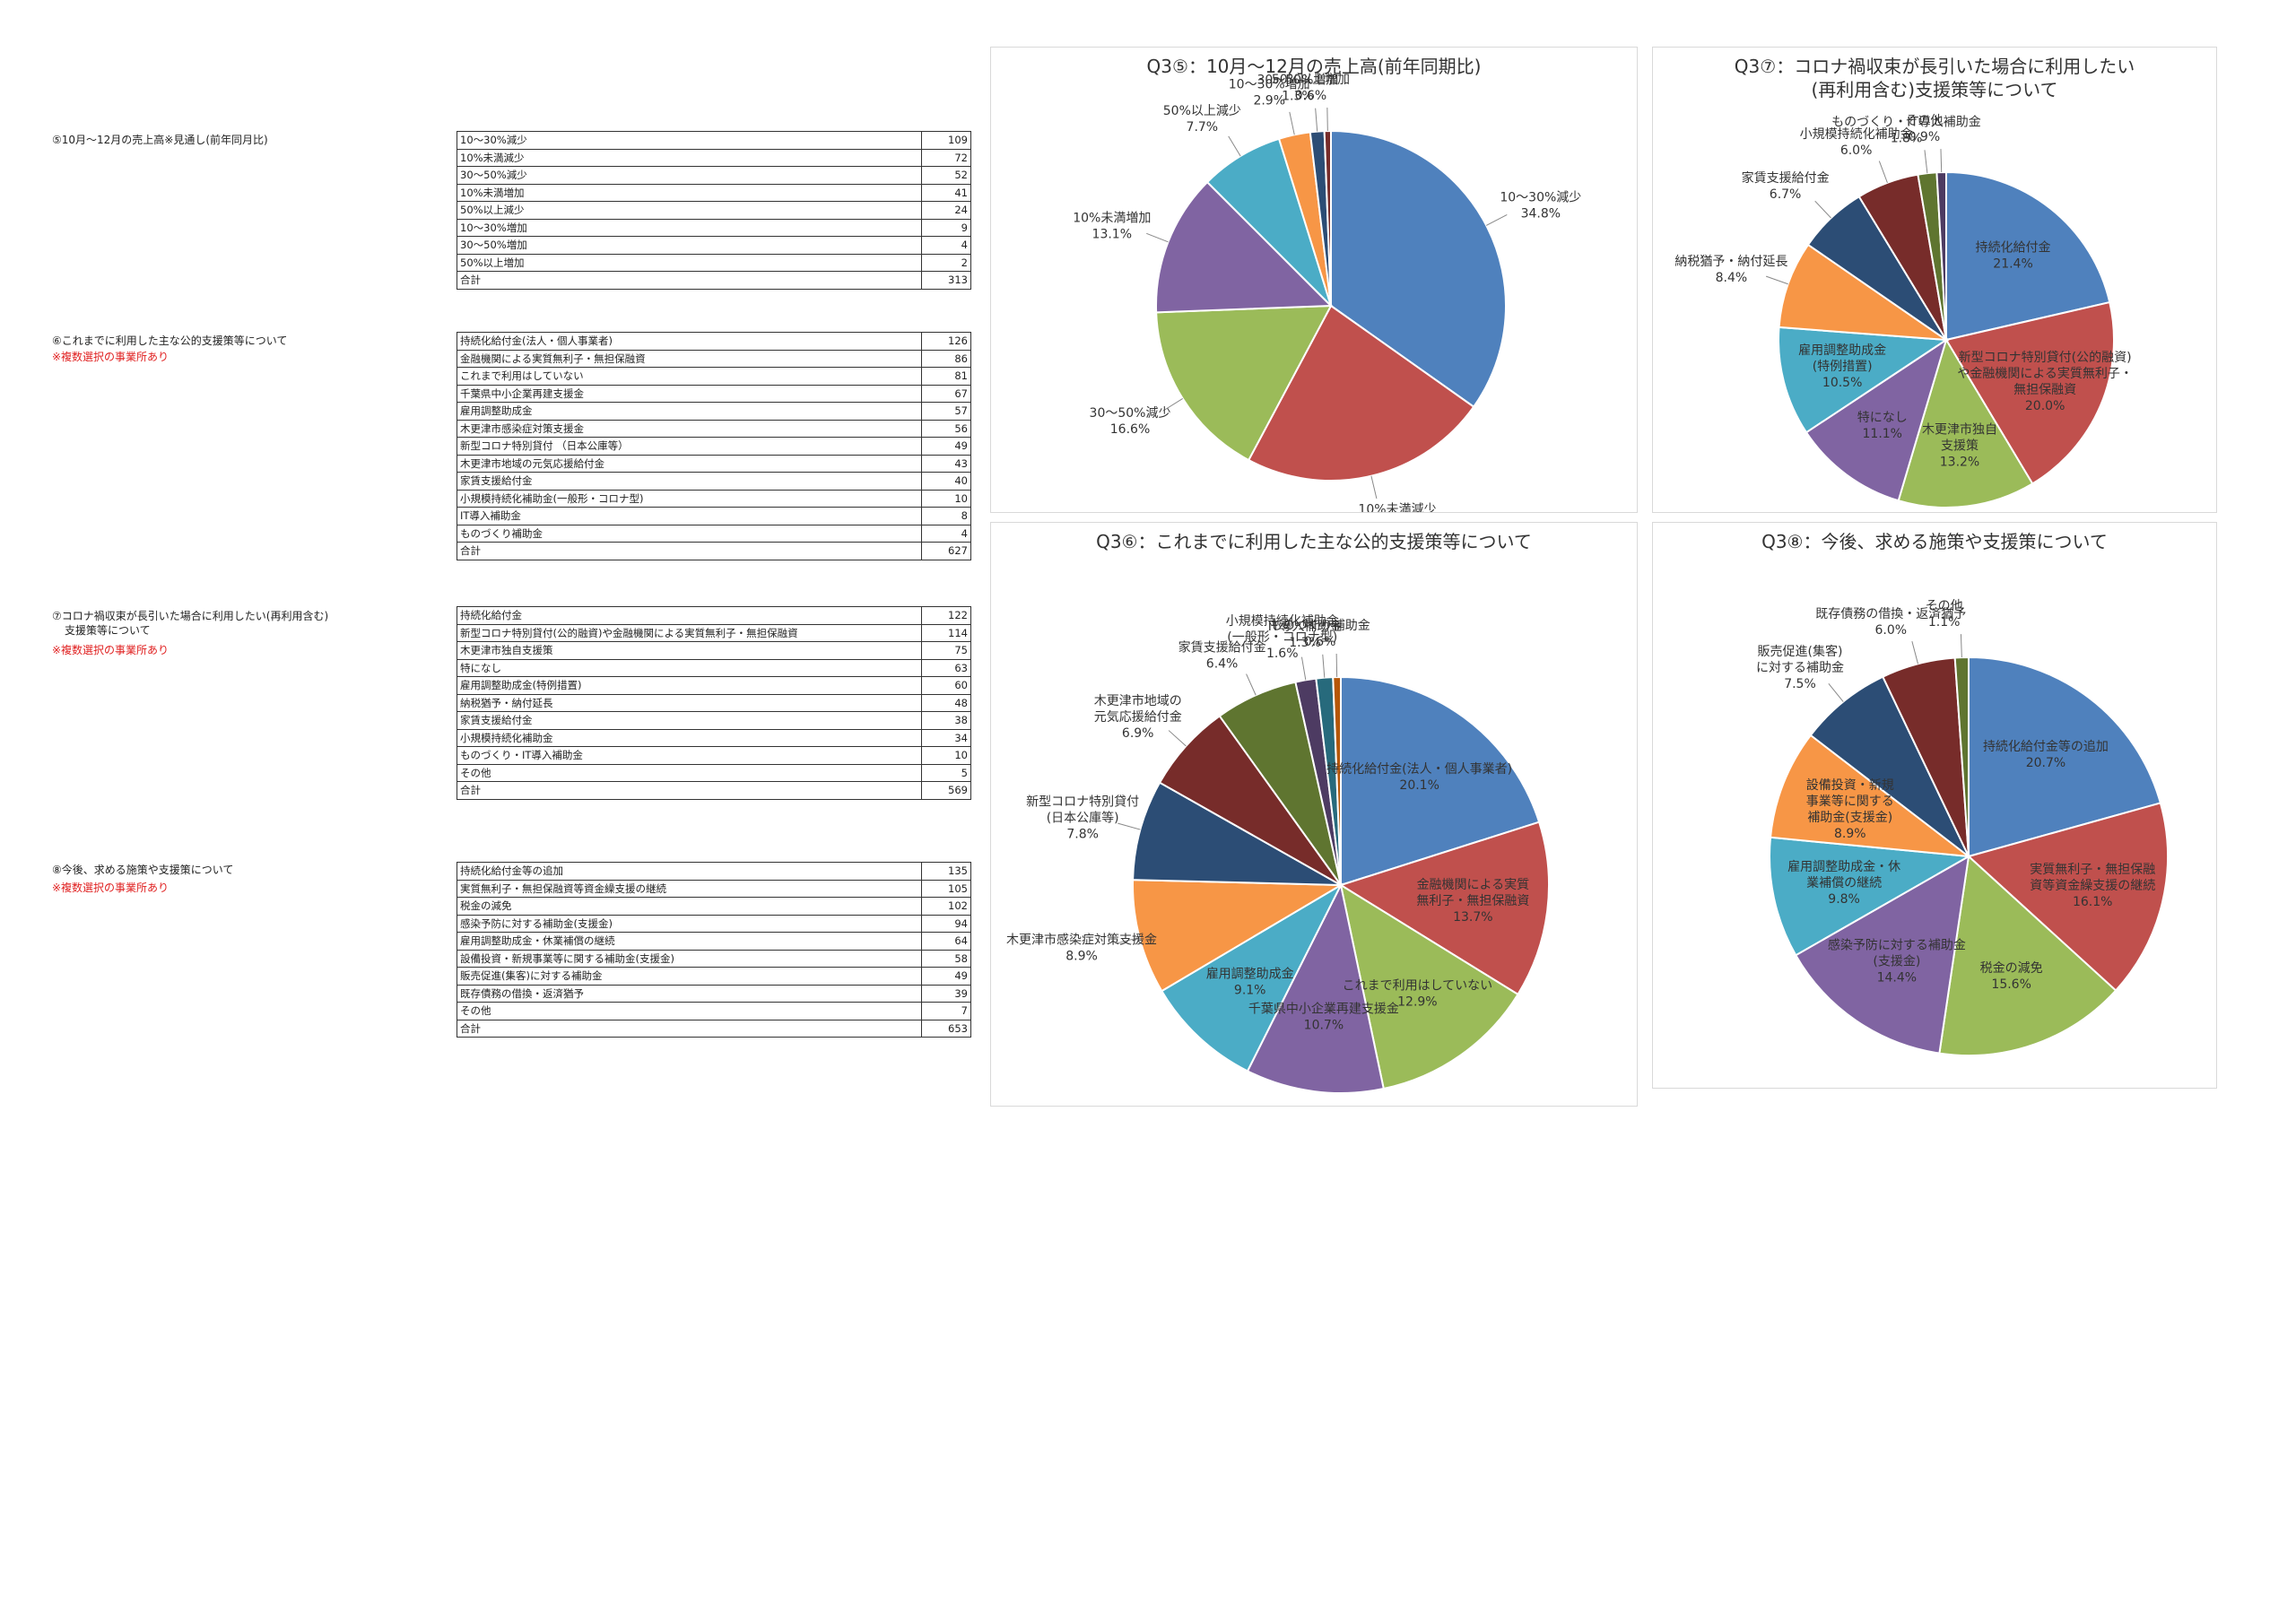  Describe the element at coordinates (689, 358) in the screenshot. I see `row-label: 金融機関による実質無利子・無担保融資` at that location.